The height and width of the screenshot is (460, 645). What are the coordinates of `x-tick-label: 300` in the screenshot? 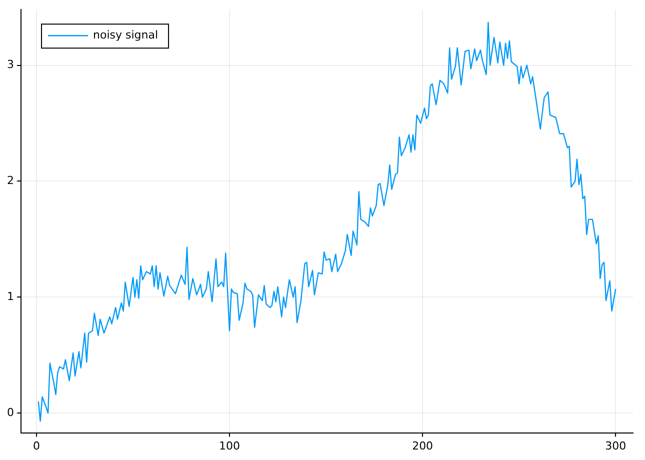 It's located at (615, 445).